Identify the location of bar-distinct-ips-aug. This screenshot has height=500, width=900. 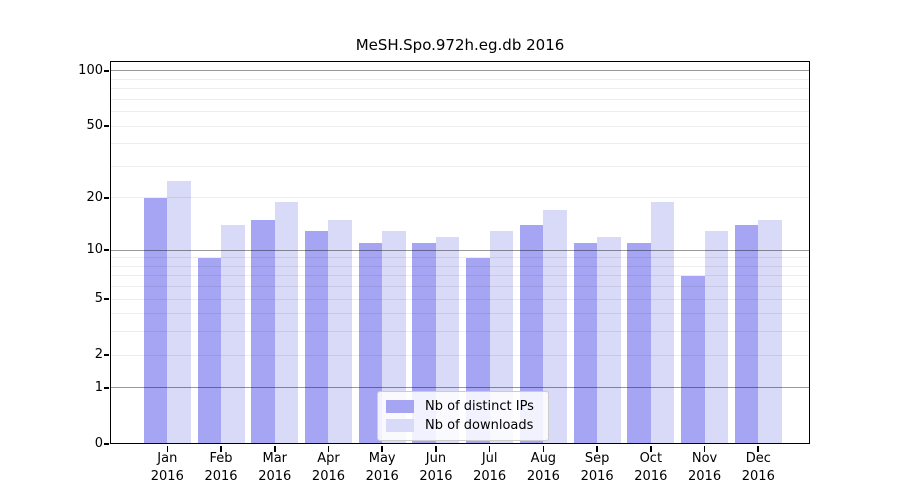
(531, 334).